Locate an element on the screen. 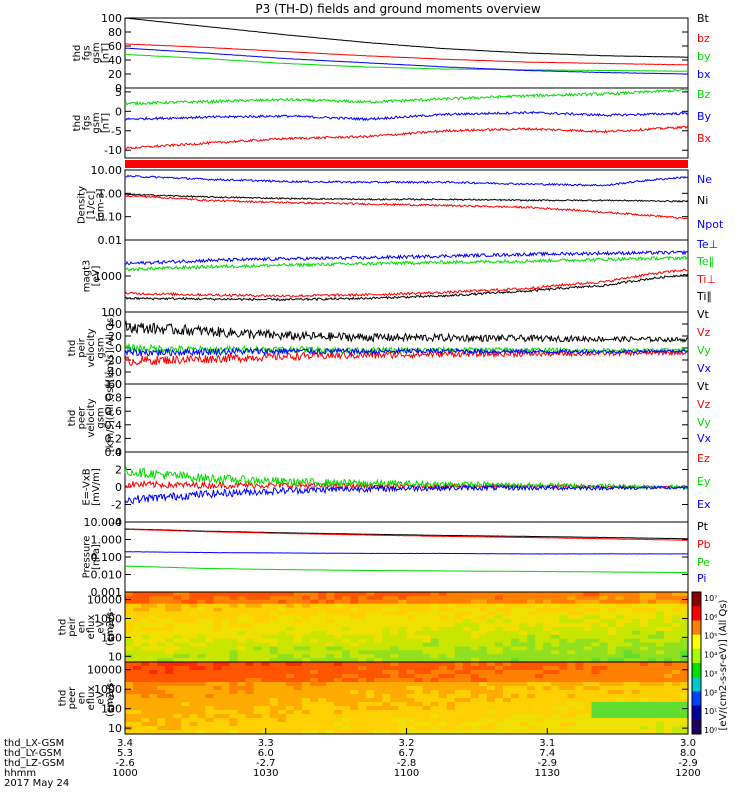 The width and height of the screenshot is (750, 800). x-row-label: thd_LX-GSM is located at coordinates (34, 743).